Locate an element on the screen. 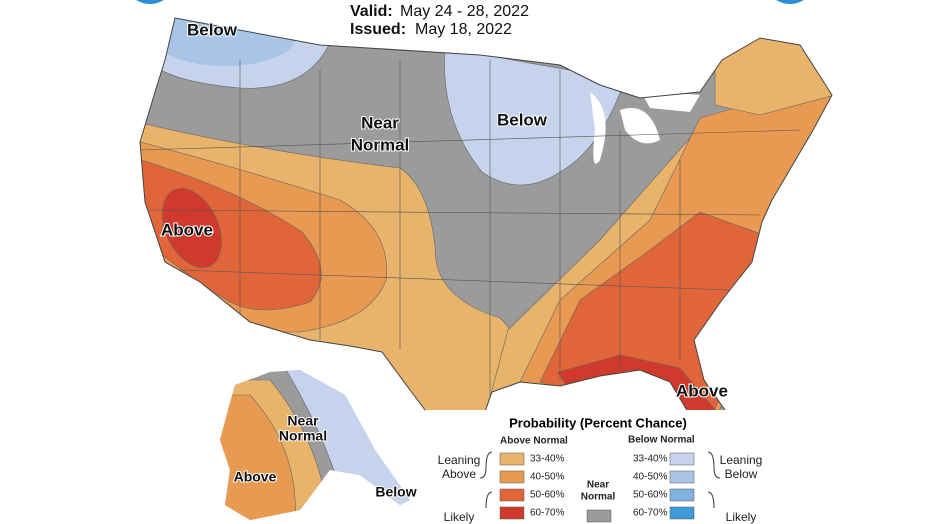 The image size is (932, 524). issued-date: May 18, 2022 is located at coordinates (463, 29).